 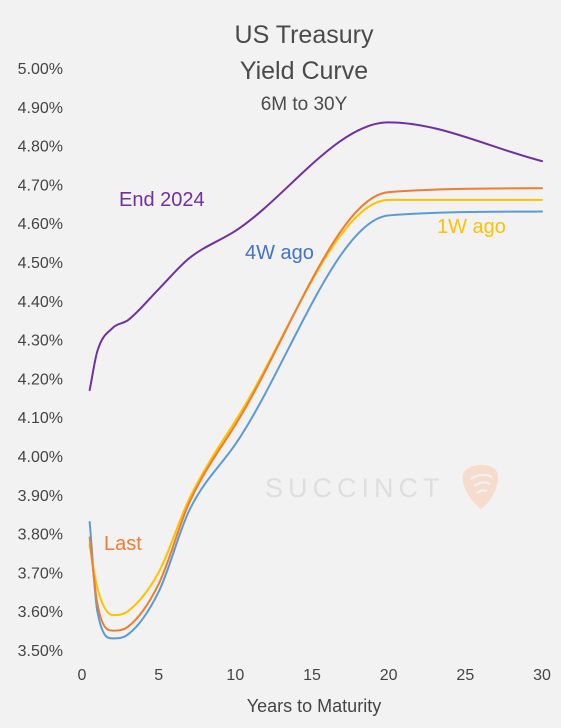 What do you see at coordinates (40, 612) in the screenshot?
I see `y-tick-label: 3.60%` at bounding box center [40, 612].